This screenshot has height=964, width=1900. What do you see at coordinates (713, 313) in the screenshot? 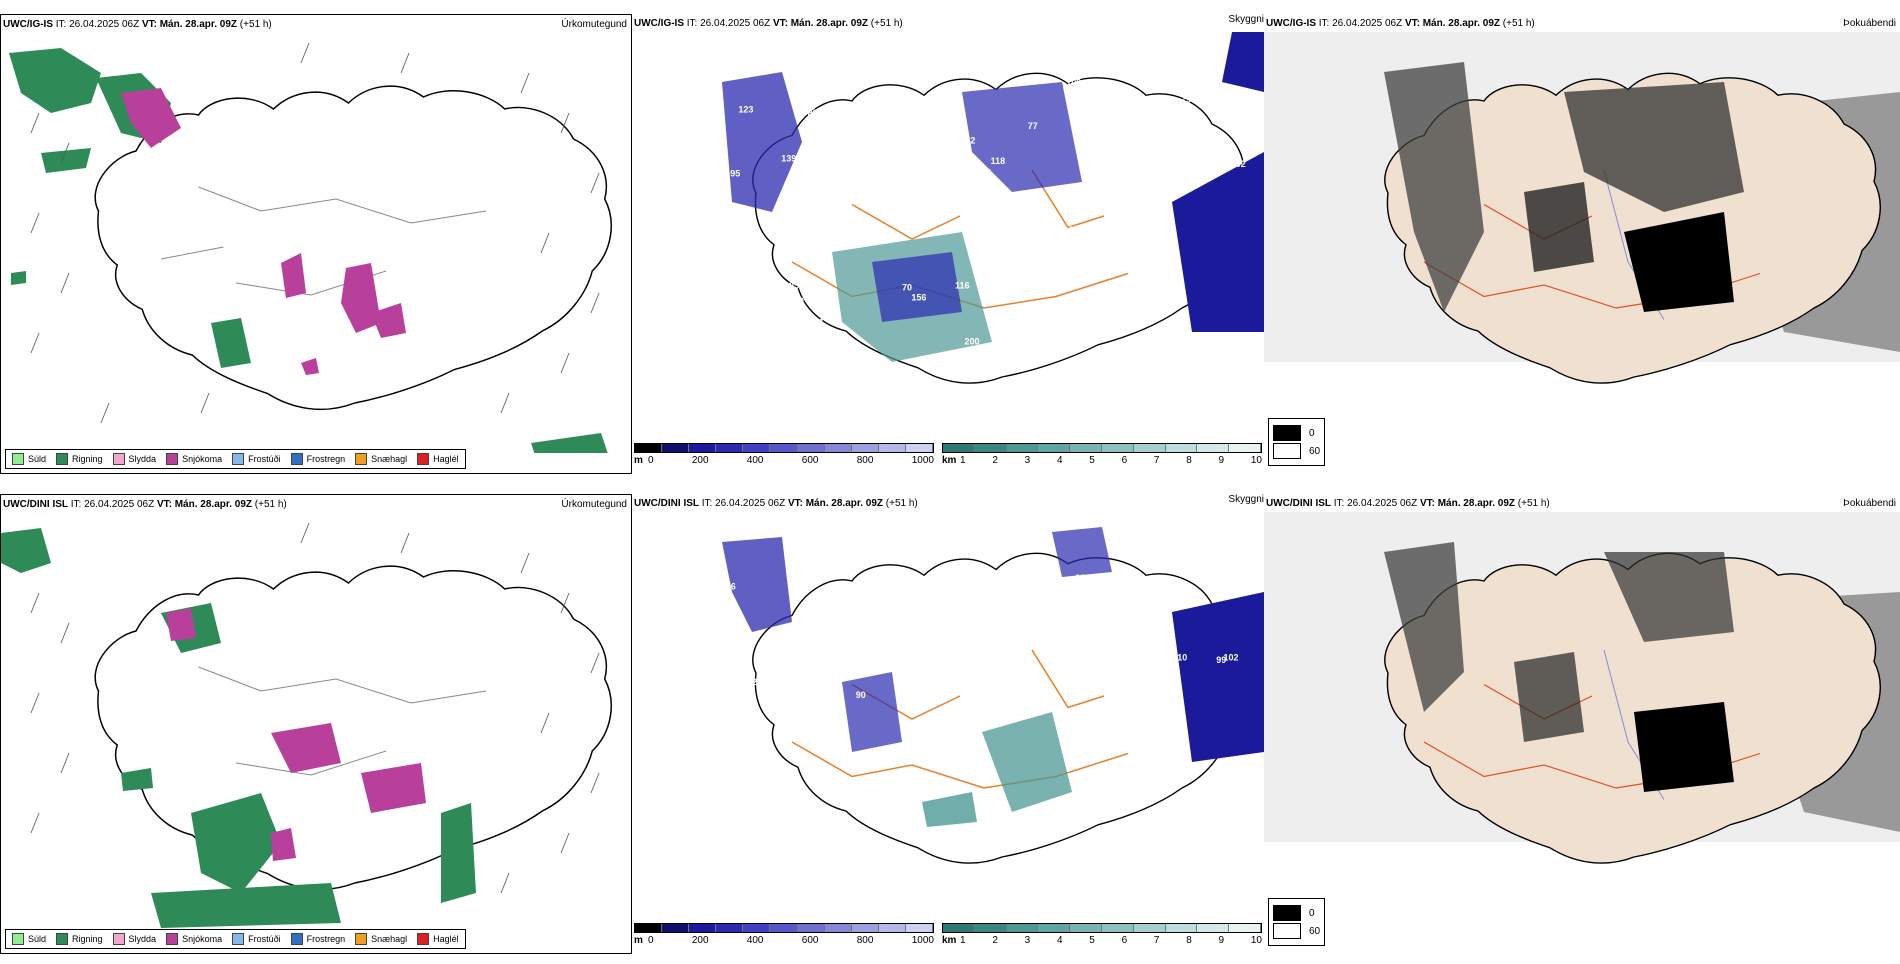
I see `visibility-value: 99` at bounding box center [713, 313].